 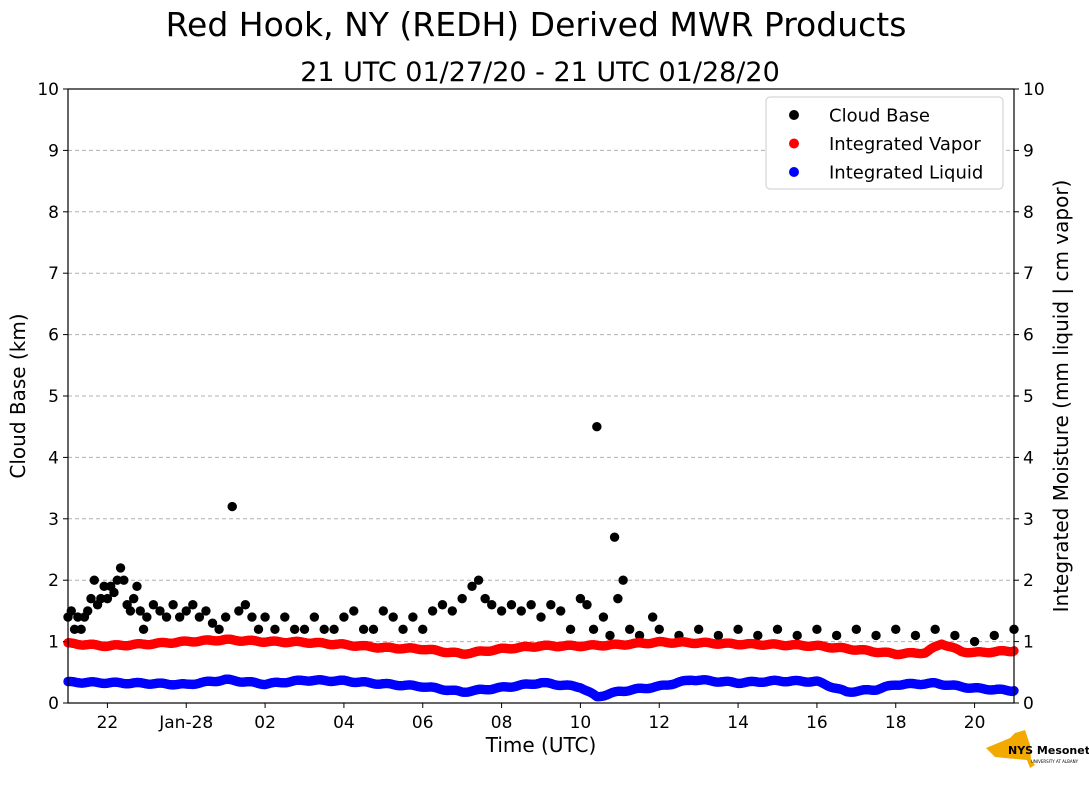 I want to click on series-integrated-vapor, so click(x=541, y=647).